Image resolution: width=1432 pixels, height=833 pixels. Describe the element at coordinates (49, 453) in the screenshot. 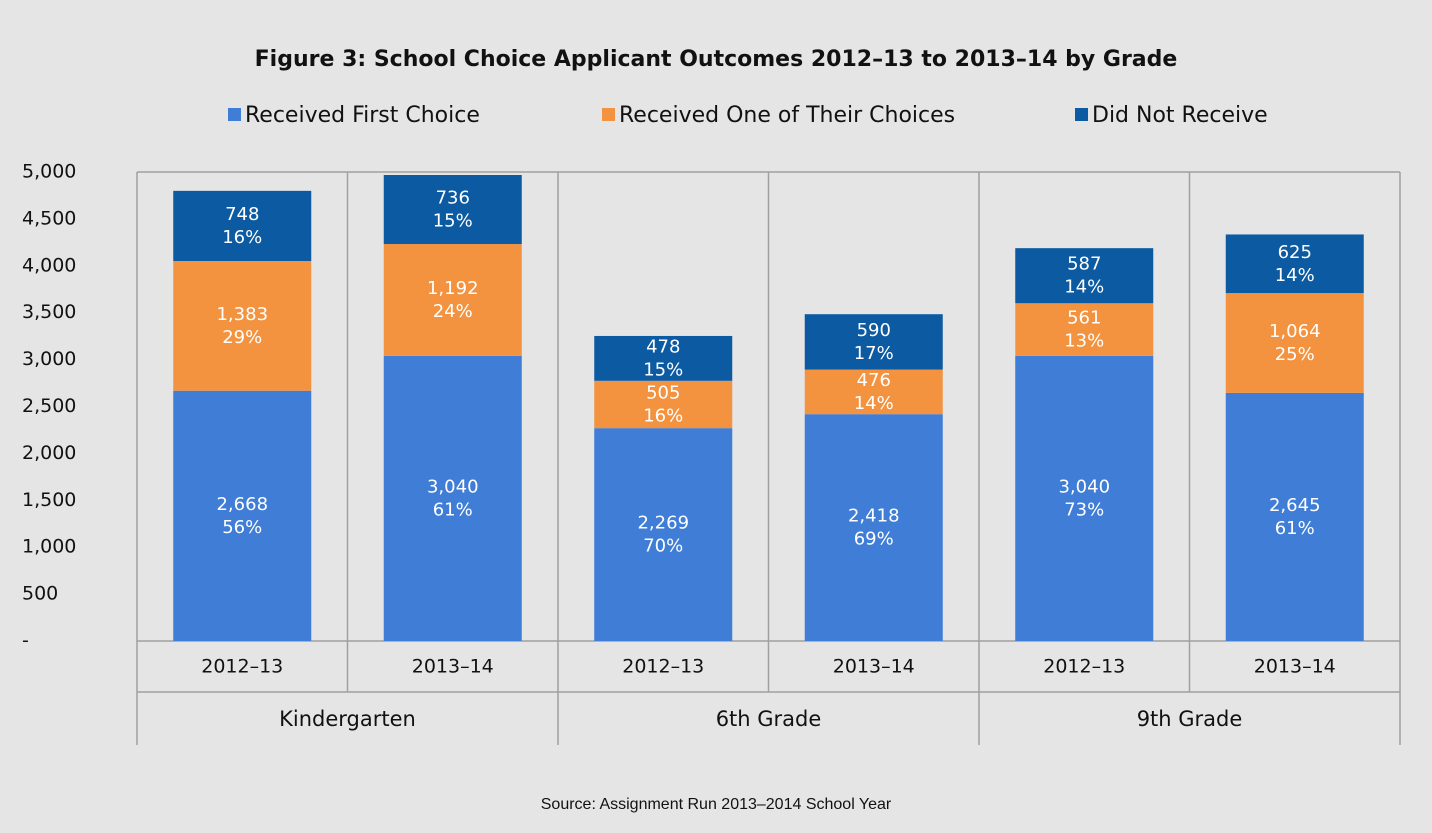

I see `y-tick-label: 2,000` at that location.